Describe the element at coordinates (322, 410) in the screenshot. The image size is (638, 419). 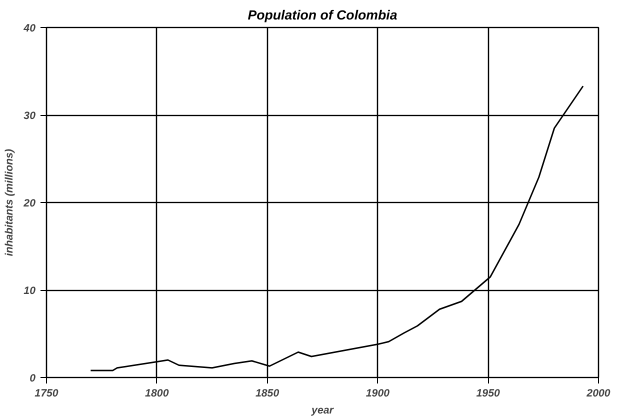
I see `x-axis-title: year` at that location.